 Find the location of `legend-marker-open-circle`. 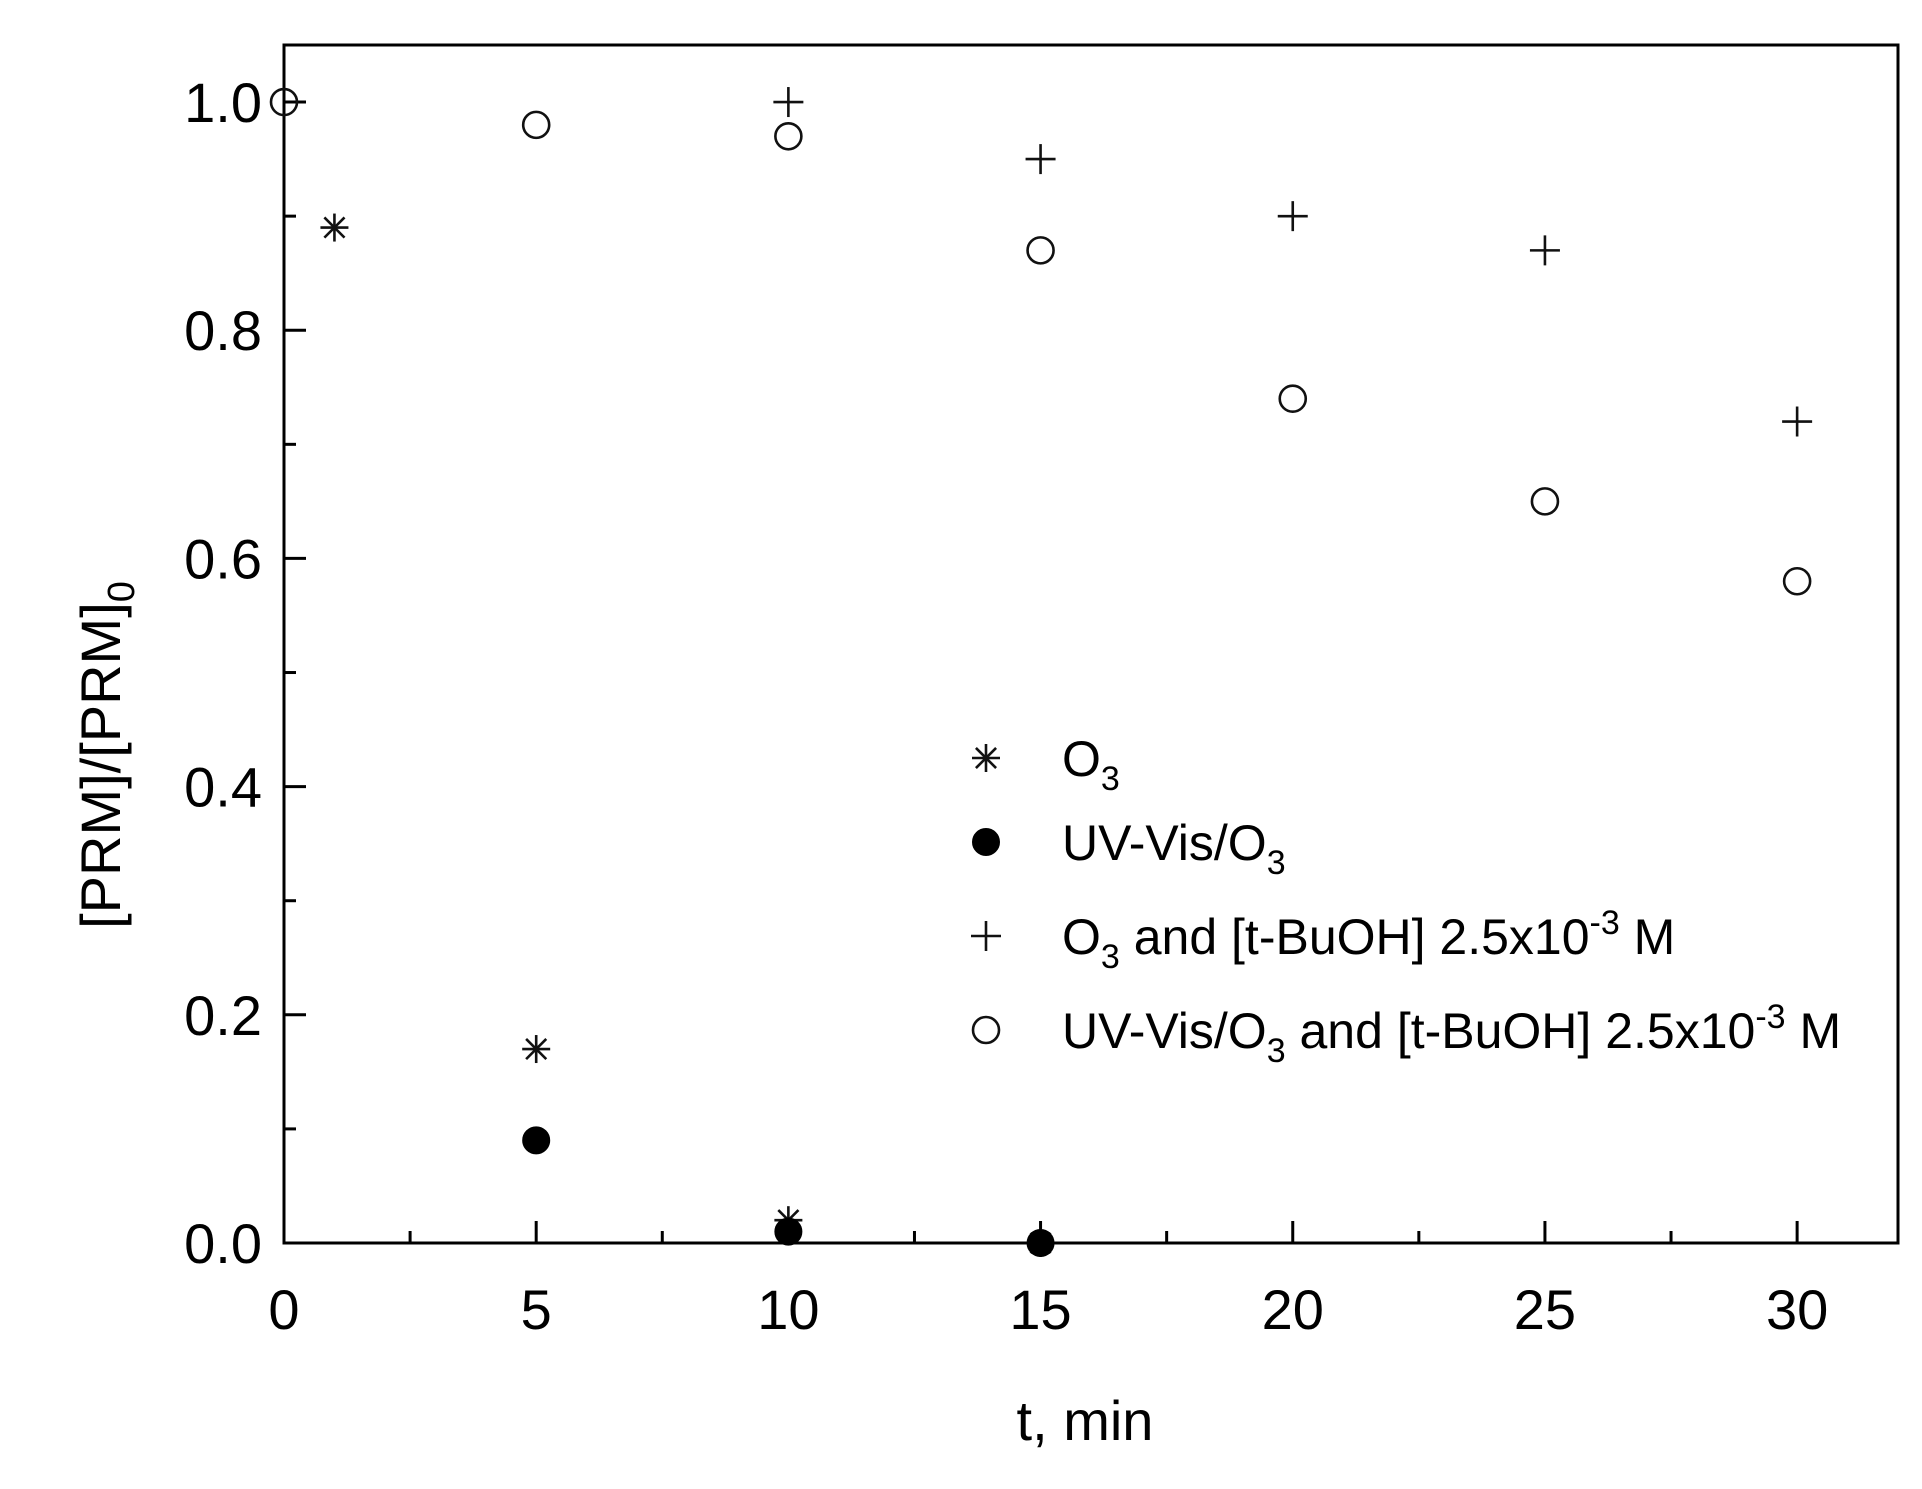

legend-marker-open-circle is located at coordinates (986, 1030).